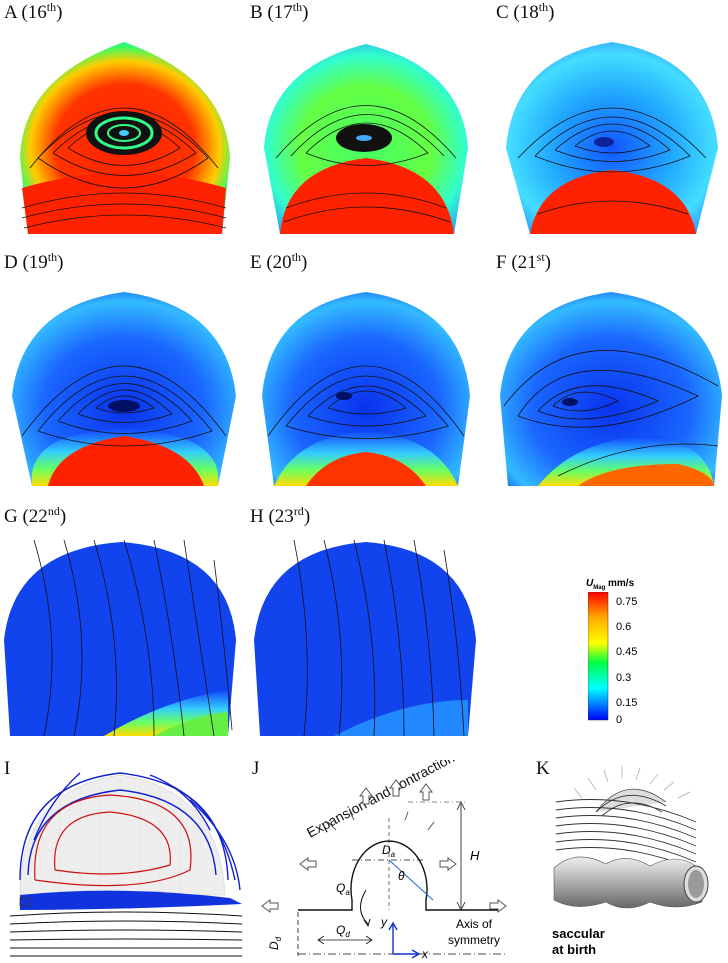 The image size is (728, 963). Describe the element at coordinates (574, 949) in the screenshot. I see `saccular-text-2: at birth` at that location.